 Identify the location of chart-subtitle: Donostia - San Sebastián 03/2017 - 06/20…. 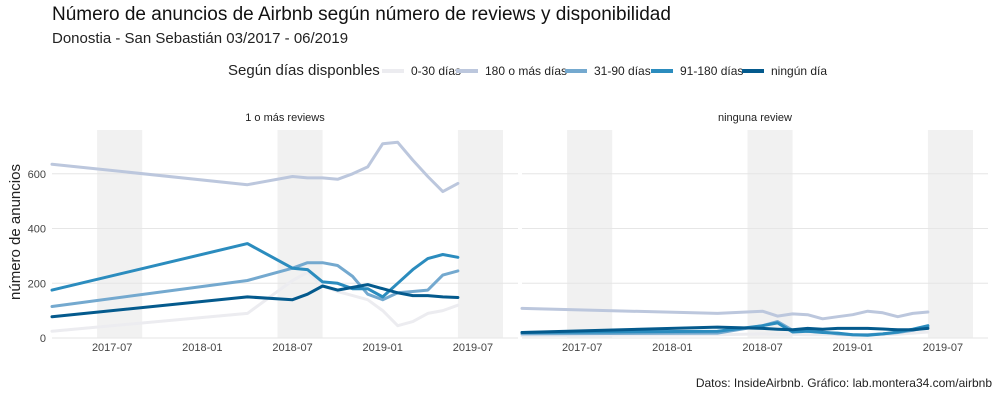
(200, 38).